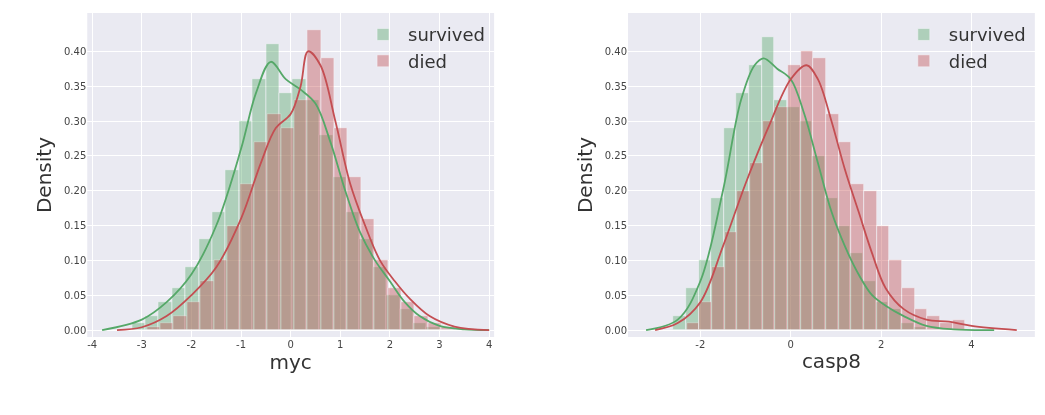 This screenshot has height=415, width=1045. Describe the element at coordinates (241, 344) in the screenshot. I see `x-tick-label: -1` at that location.